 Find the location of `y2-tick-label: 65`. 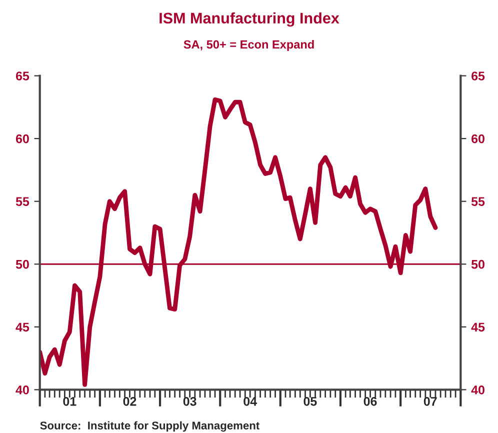

y2-tick-label: 65 is located at coordinates (478, 76).